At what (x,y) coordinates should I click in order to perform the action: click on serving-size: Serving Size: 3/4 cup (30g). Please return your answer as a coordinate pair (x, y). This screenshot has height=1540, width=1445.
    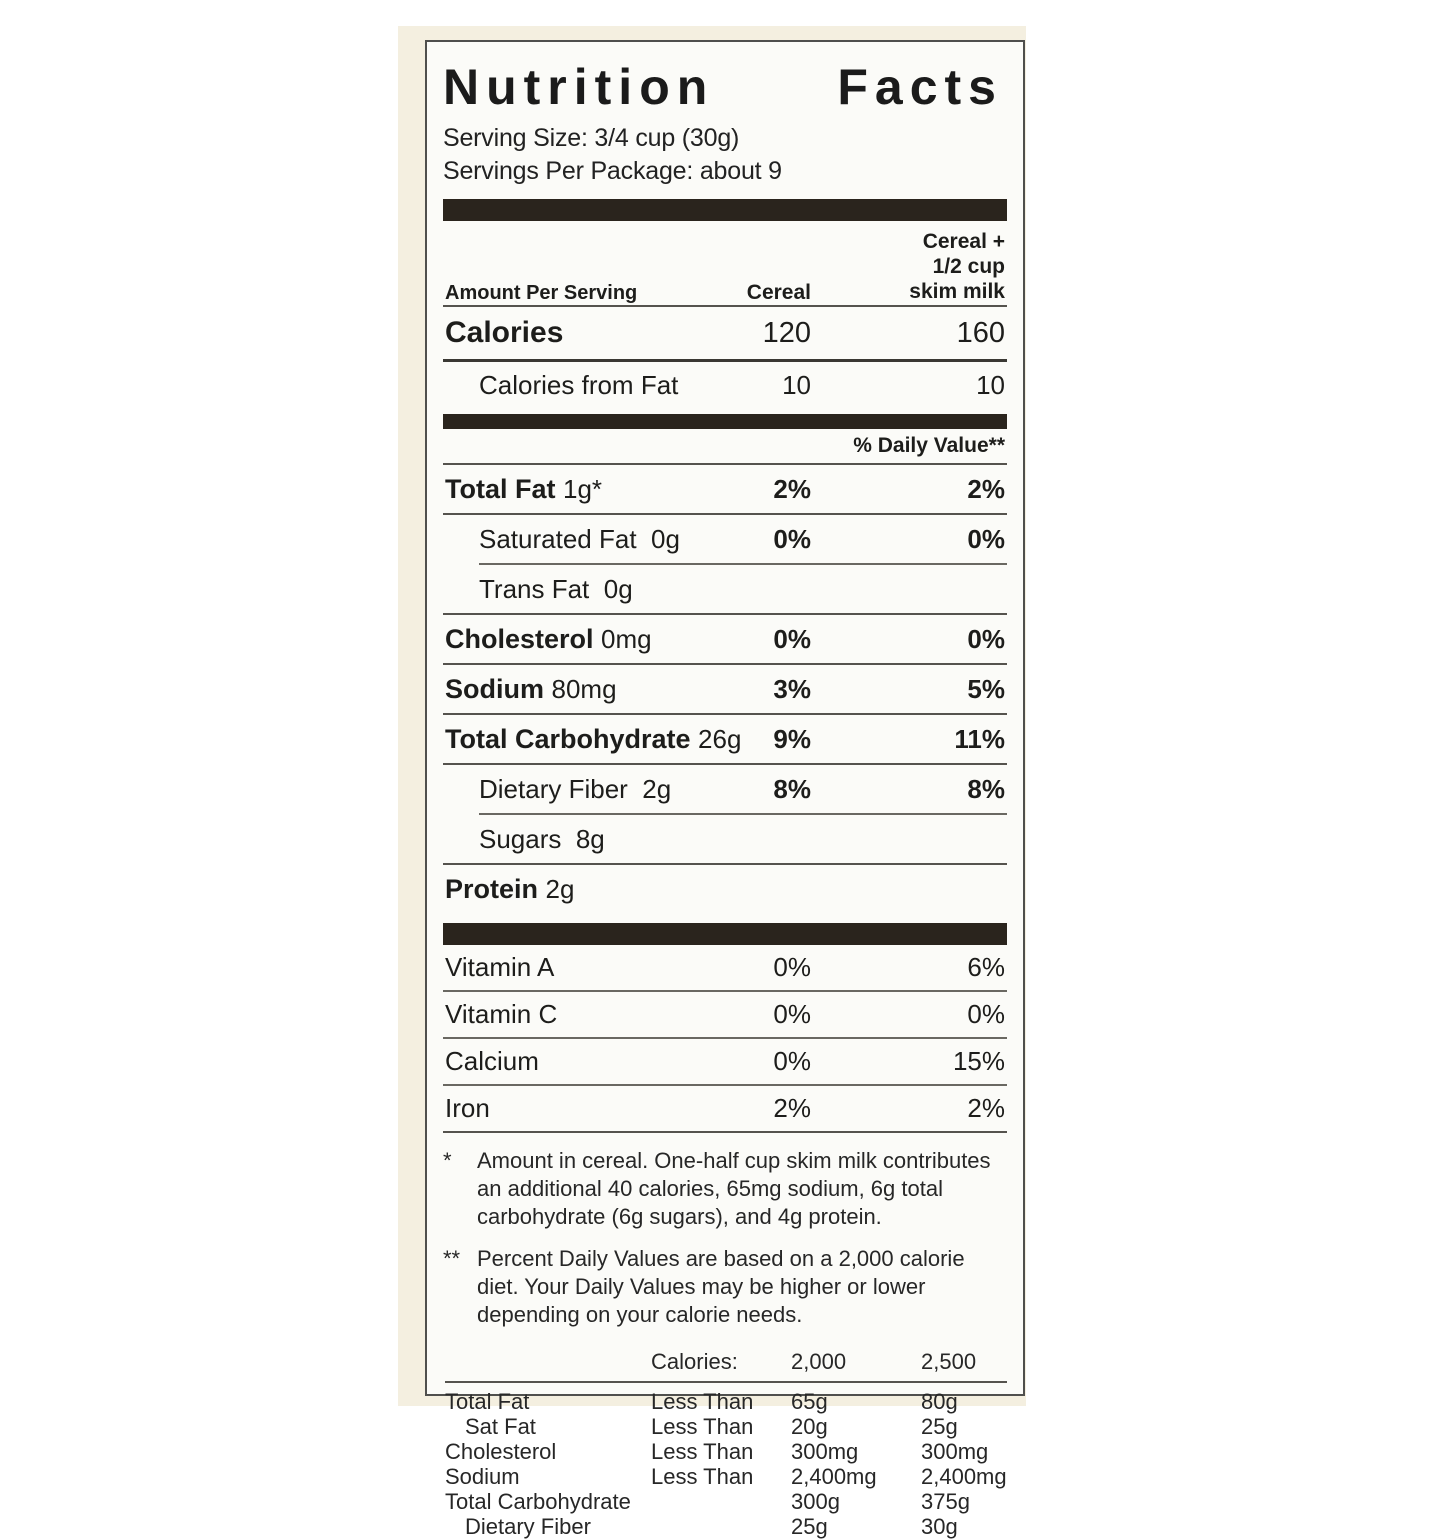
    Looking at the image, I should click on (591, 138).